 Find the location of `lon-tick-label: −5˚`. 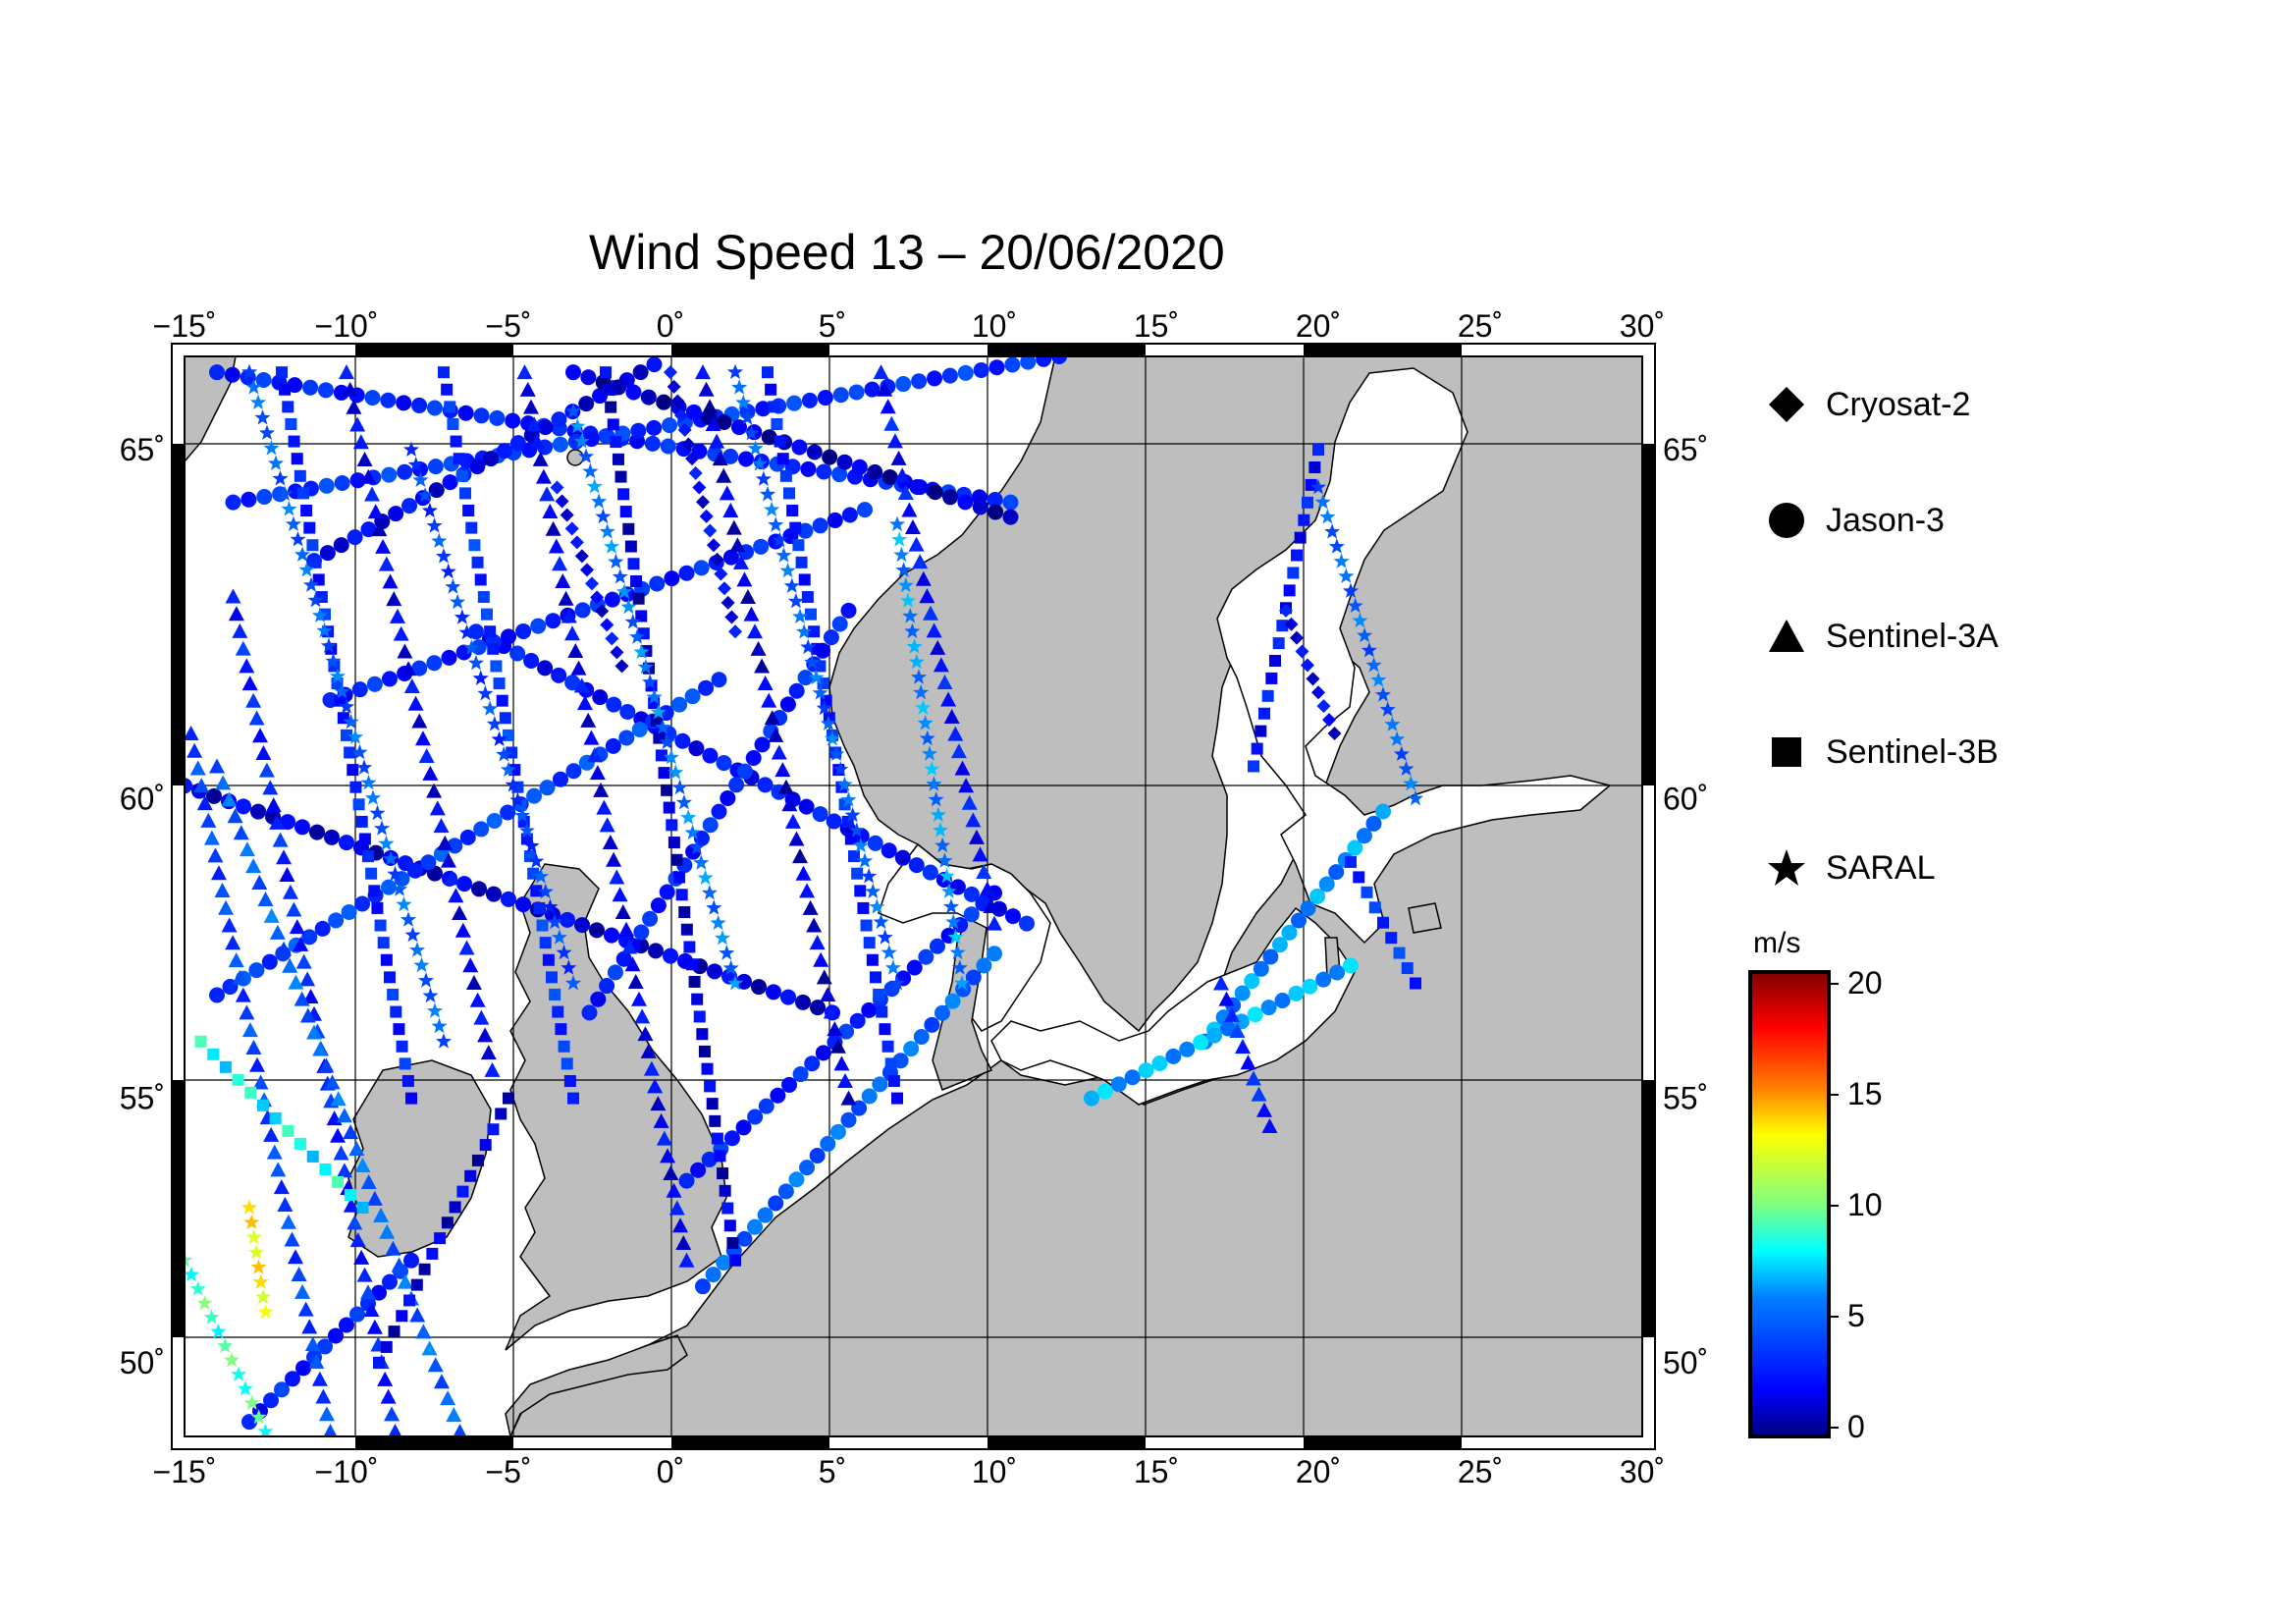

lon-tick-label: −5˚ is located at coordinates (508, 1471).